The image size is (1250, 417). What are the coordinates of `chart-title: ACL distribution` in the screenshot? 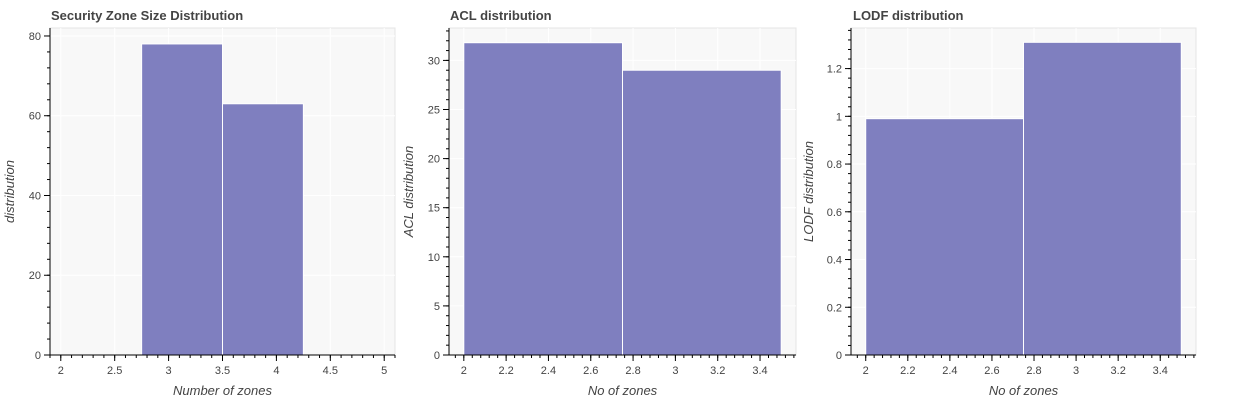 It's located at (501, 15).